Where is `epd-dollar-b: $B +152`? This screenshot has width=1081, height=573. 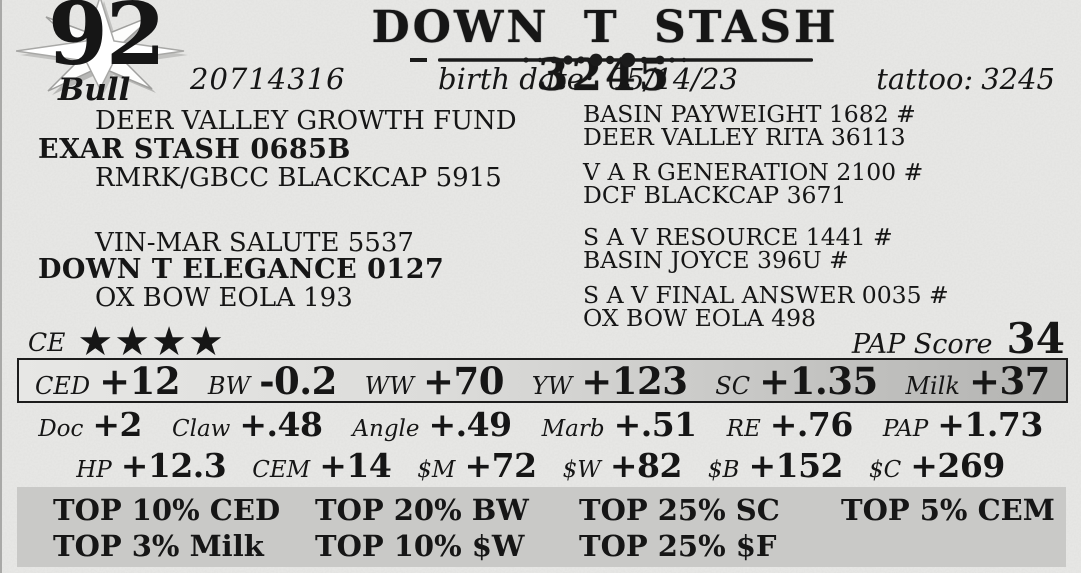 epd-dollar-b: $B +152 is located at coordinates (775, 465).